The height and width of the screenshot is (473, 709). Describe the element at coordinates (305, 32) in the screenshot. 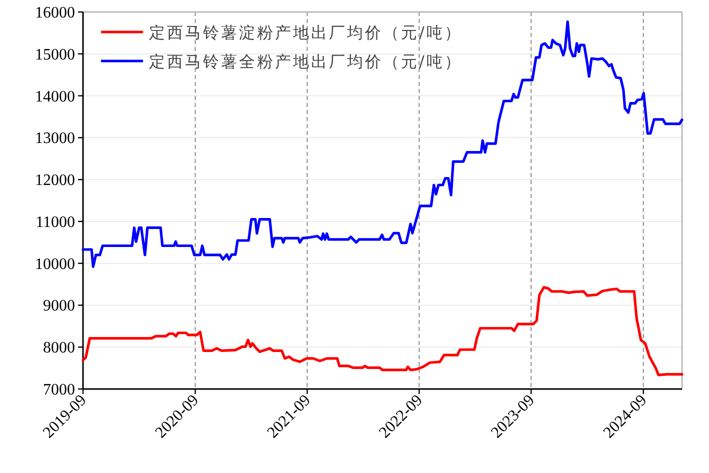

I see `legend-label: 定西马铃薯淀粉产地出厂均价（元/吨）` at that location.